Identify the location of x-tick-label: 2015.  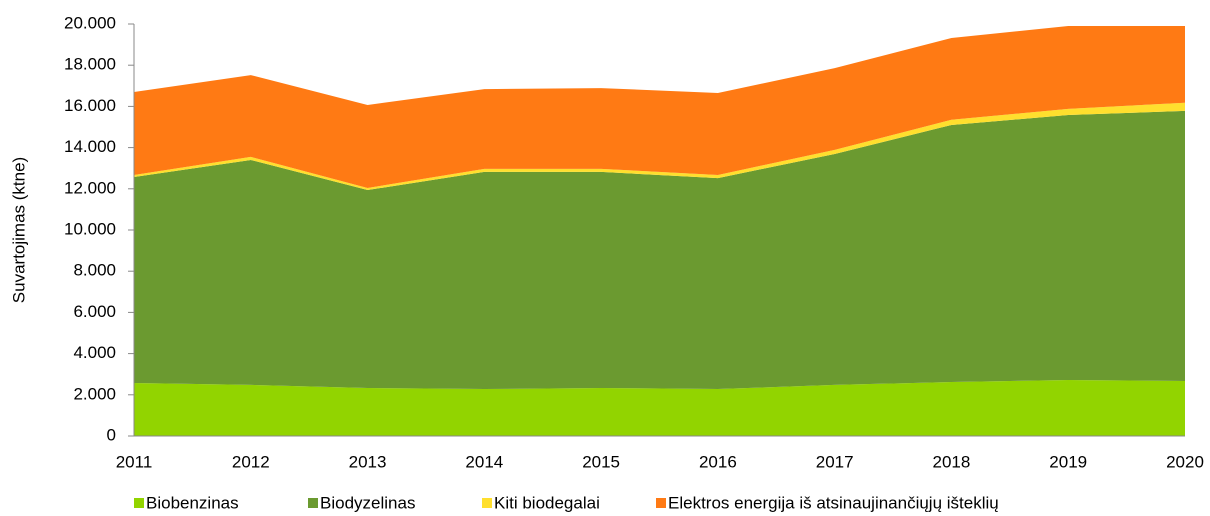
(601, 461).